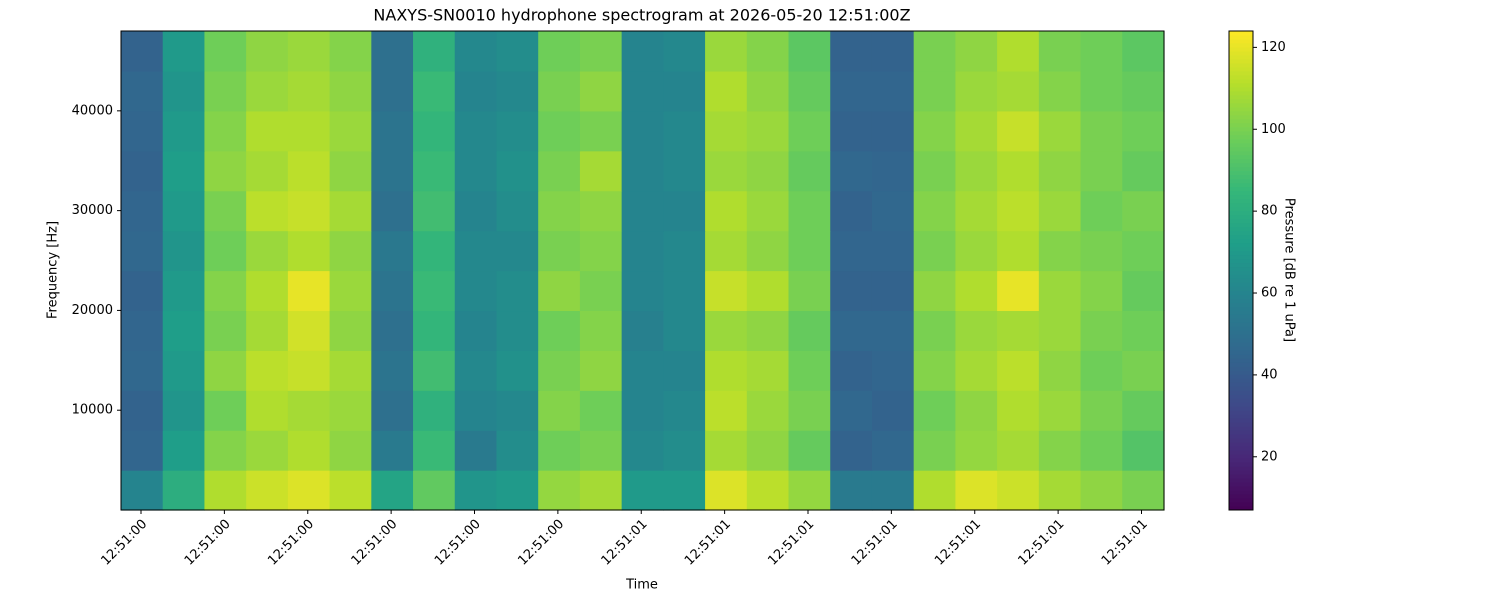  What do you see at coordinates (1269, 456) in the screenshot?
I see `colorbar-tick-label: 20` at bounding box center [1269, 456].